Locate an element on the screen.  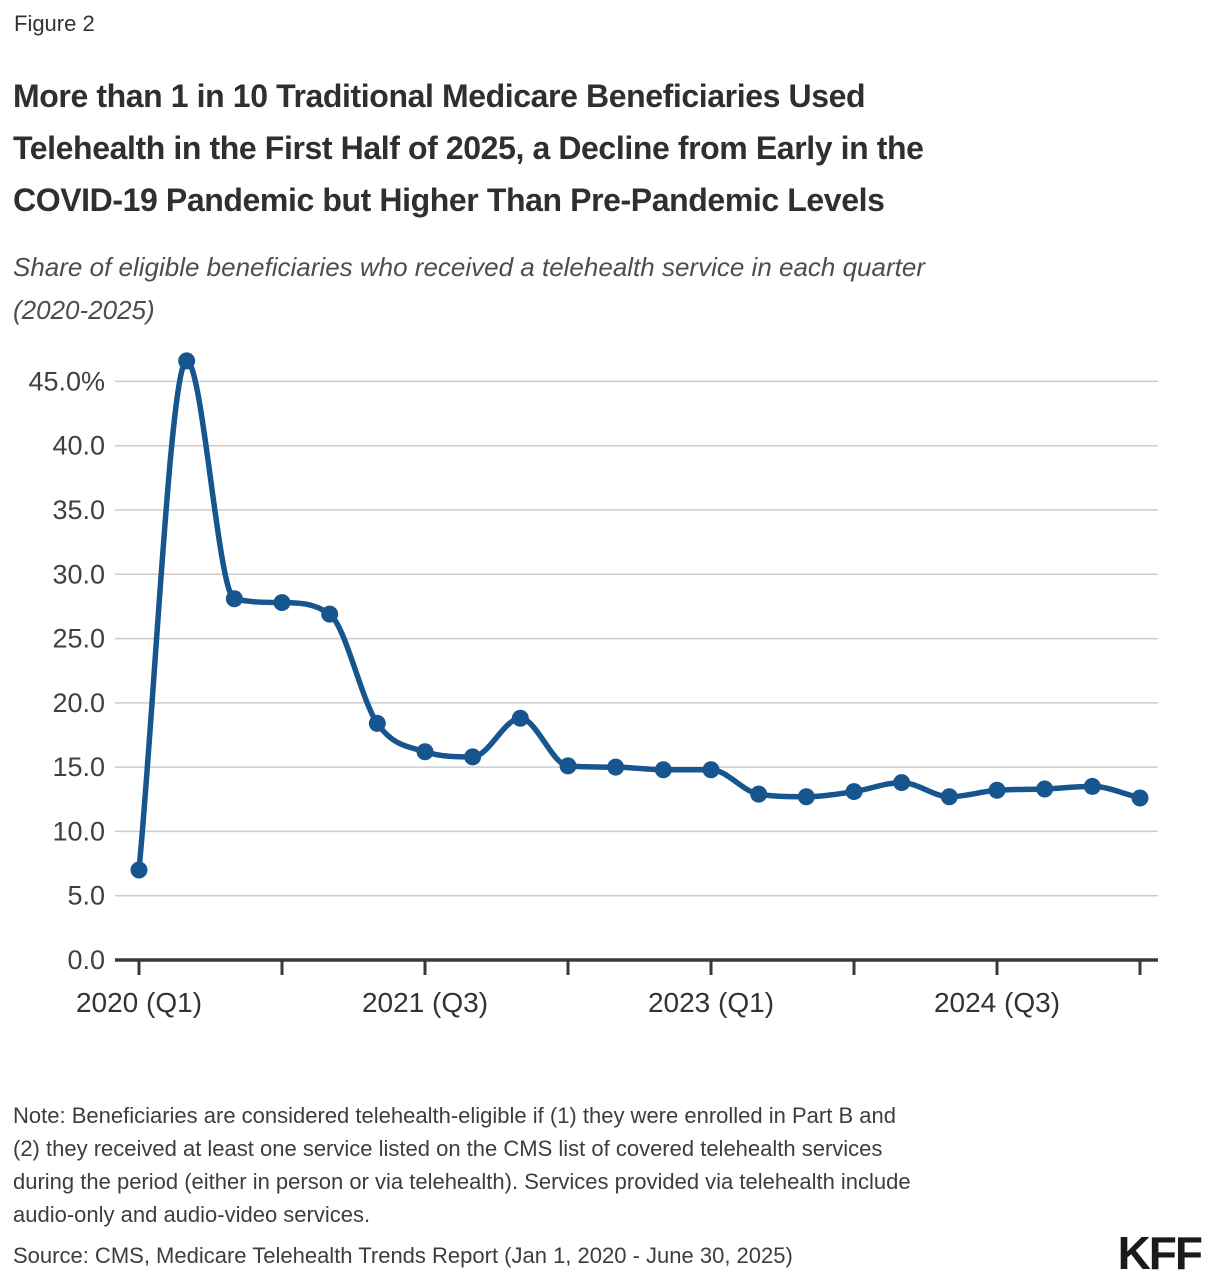
y-axis-tick-label: 35.0 is located at coordinates (78, 510).